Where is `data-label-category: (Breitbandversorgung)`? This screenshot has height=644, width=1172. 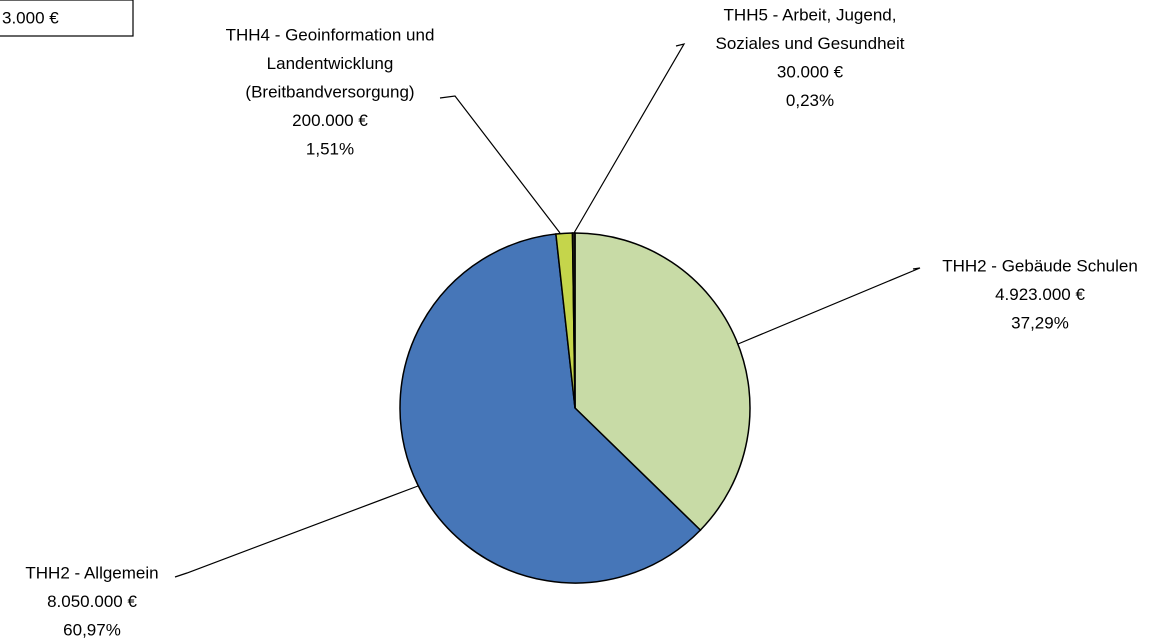
data-label-category: (Breitbandversorgung) is located at coordinates (329, 91).